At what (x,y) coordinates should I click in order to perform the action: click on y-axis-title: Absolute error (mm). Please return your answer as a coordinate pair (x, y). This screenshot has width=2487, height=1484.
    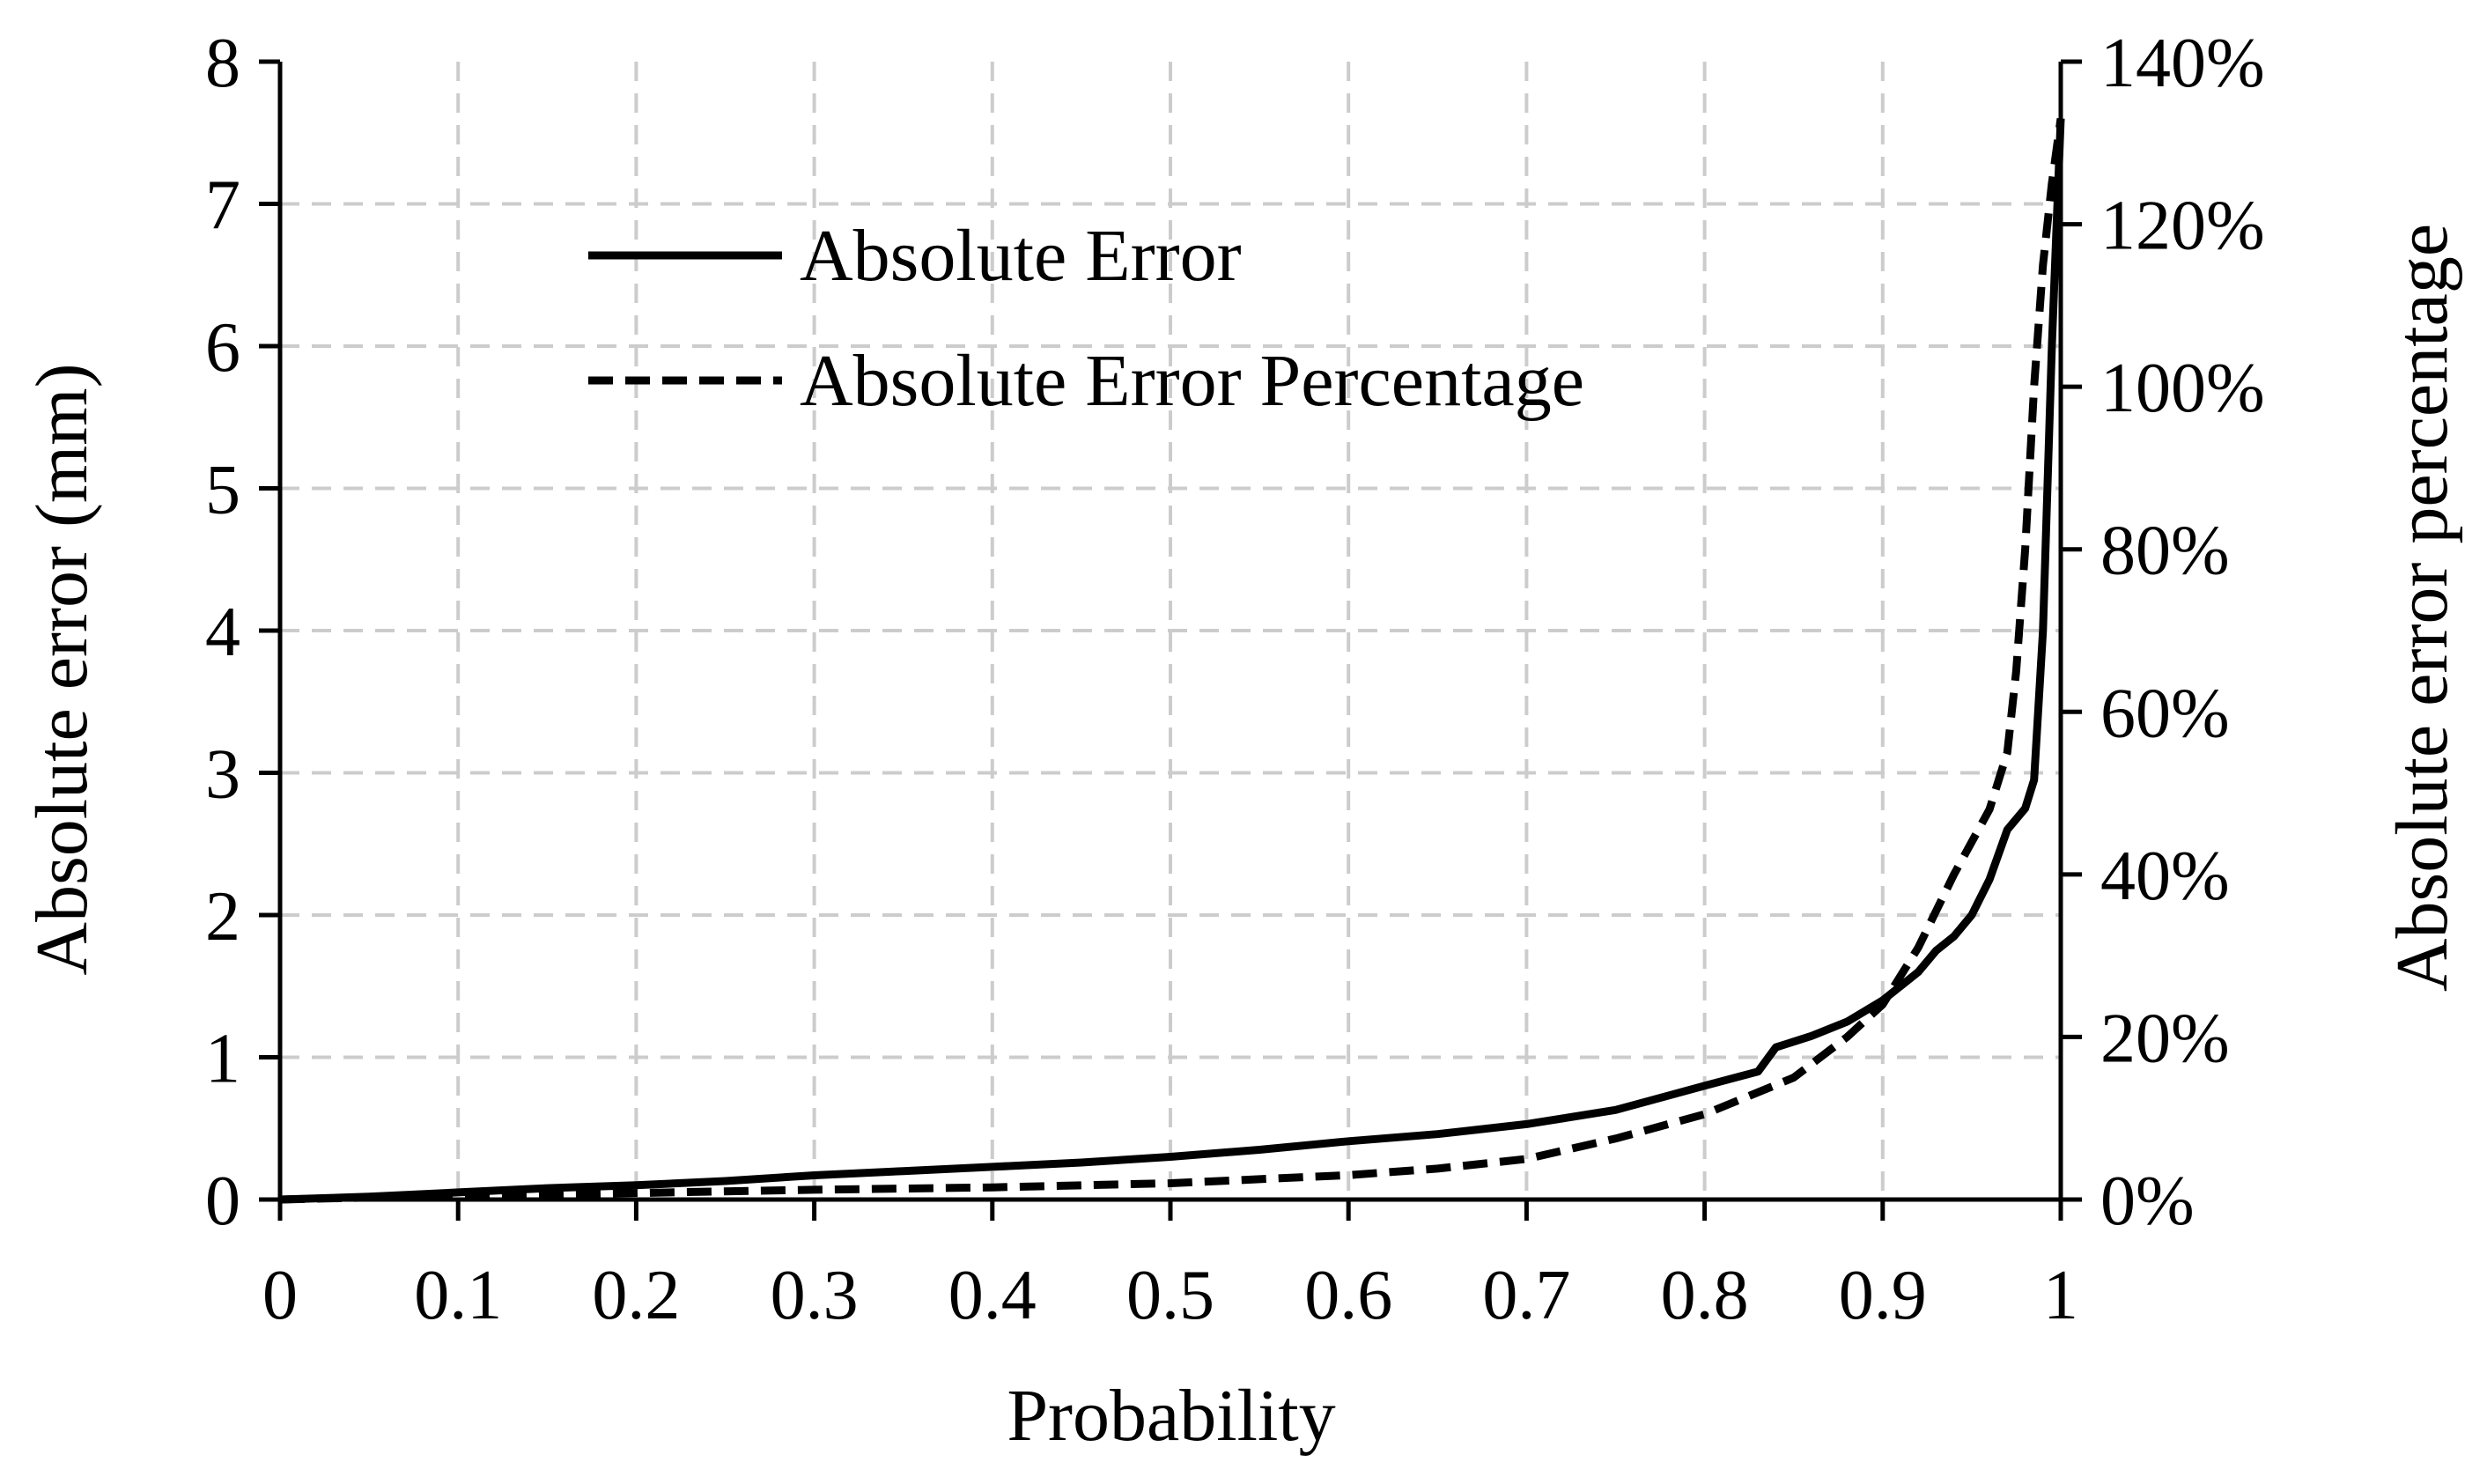
    Looking at the image, I should click on (62, 669).